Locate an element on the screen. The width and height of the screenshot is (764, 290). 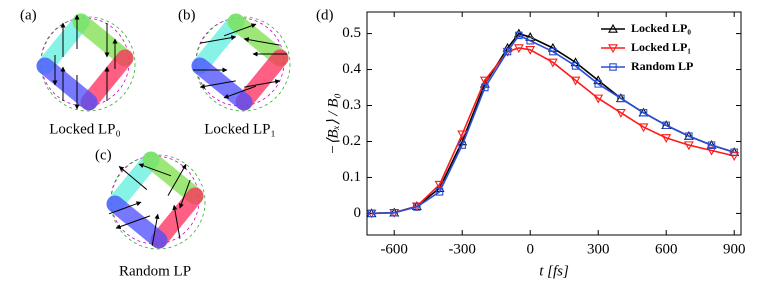
panel-caption: Locked LP₁ is located at coordinates (239, 129).